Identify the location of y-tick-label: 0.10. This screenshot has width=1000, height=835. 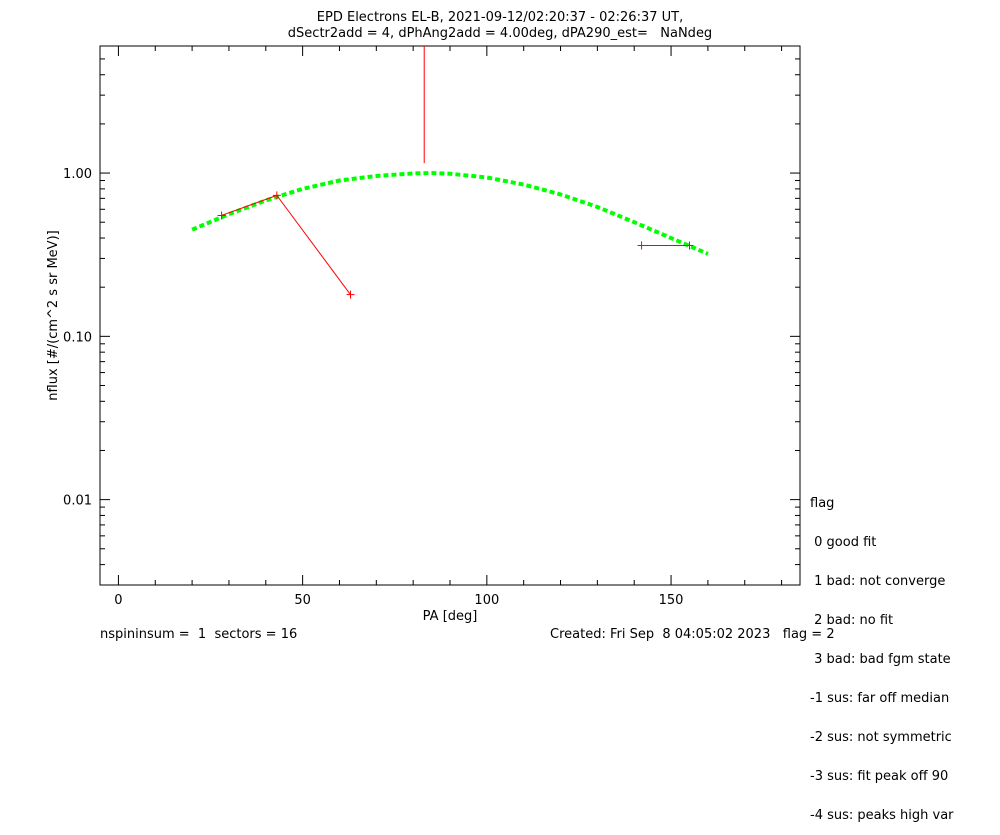
(77, 337).